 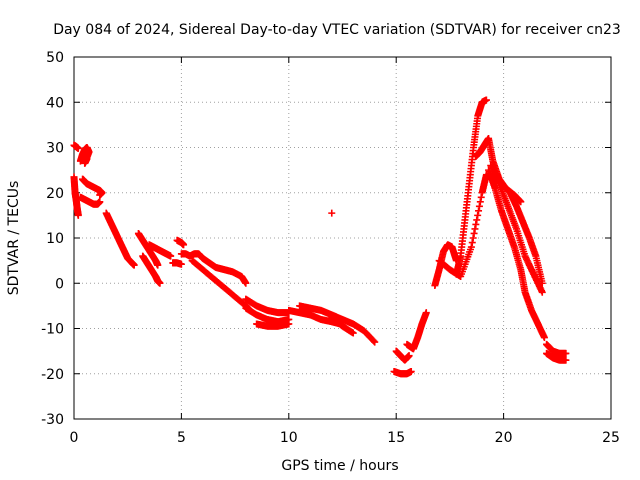 What do you see at coordinates (151, 269) in the screenshot?
I see `series-sat-h` at bounding box center [151, 269].